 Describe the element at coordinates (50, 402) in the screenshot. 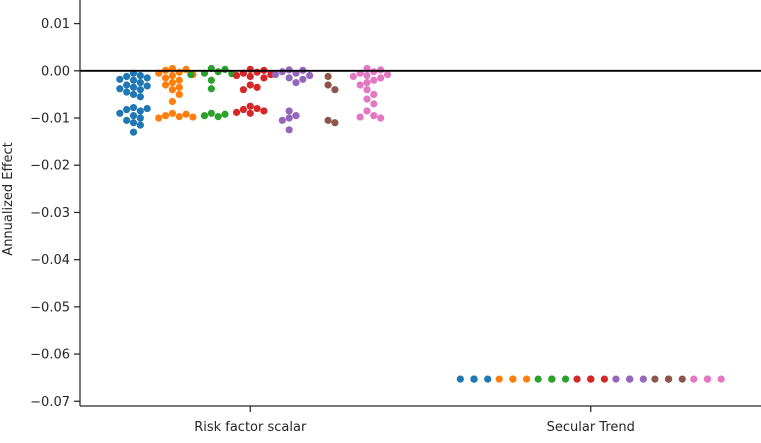

I see `y-tick-label: −0.07` at that location.